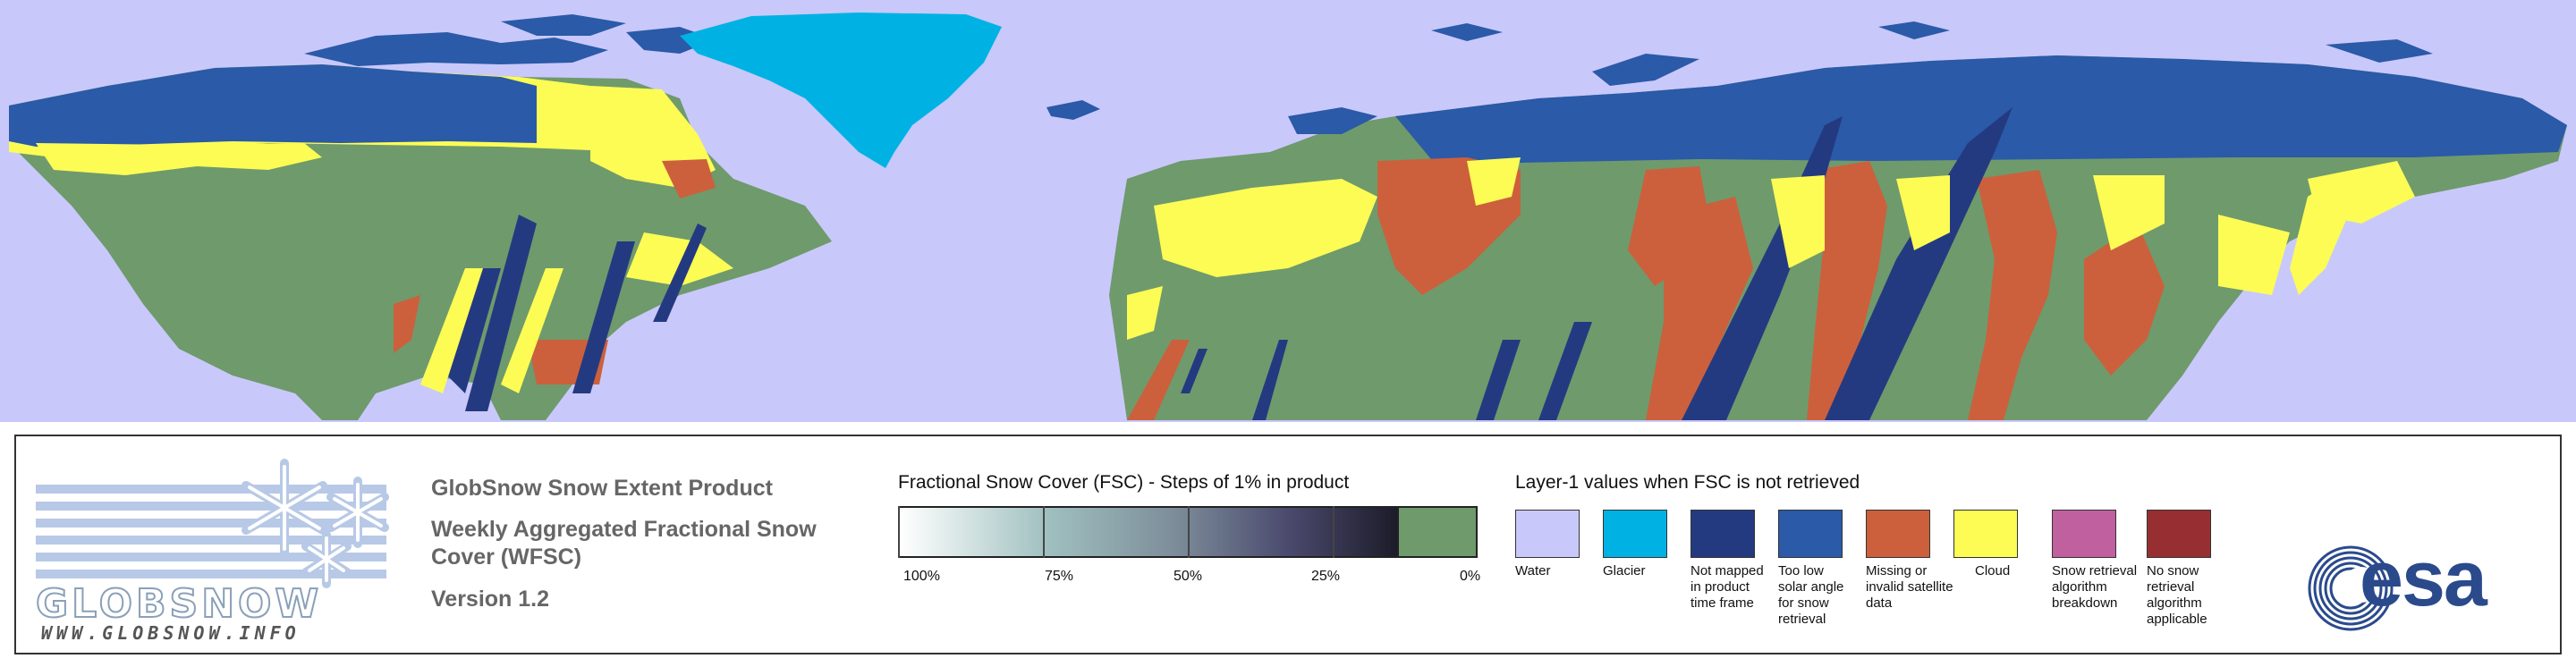  What do you see at coordinates (1635, 534) in the screenshot?
I see `swatch-glacier` at bounding box center [1635, 534].